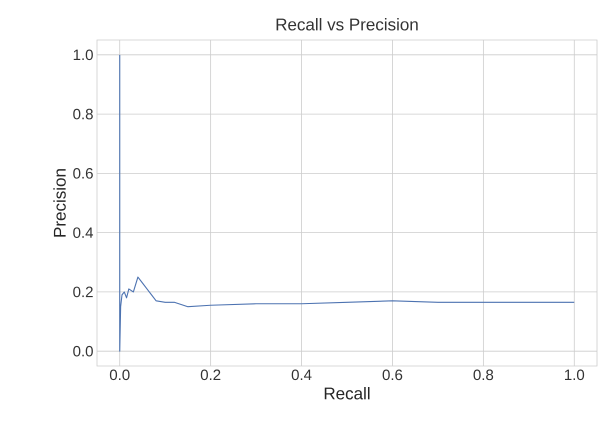 The image size is (599, 438). I want to click on x-tick-label: 1.0, so click(574, 375).